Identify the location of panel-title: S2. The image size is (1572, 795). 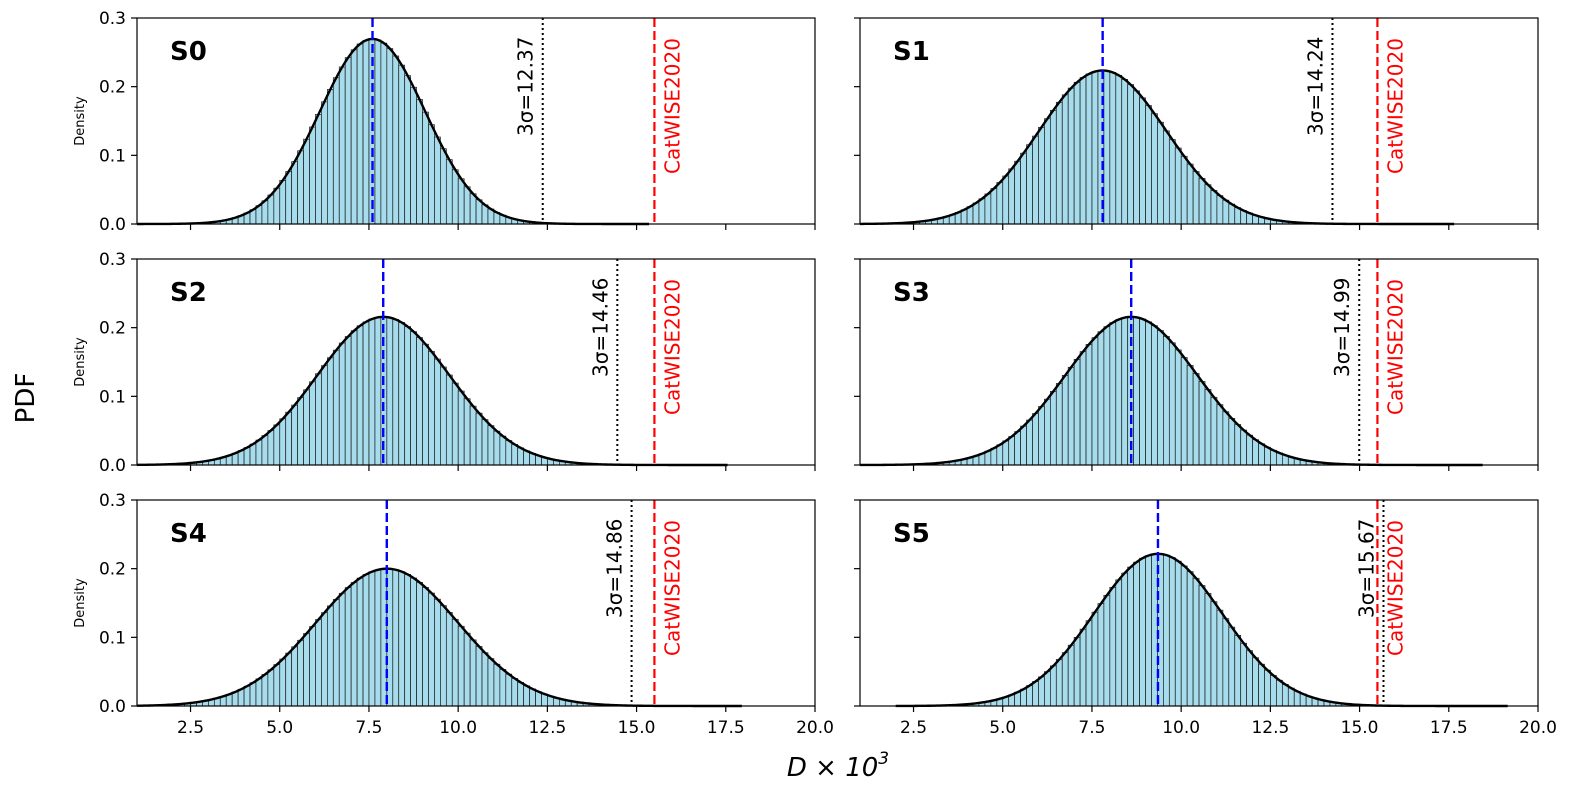
(188, 293).